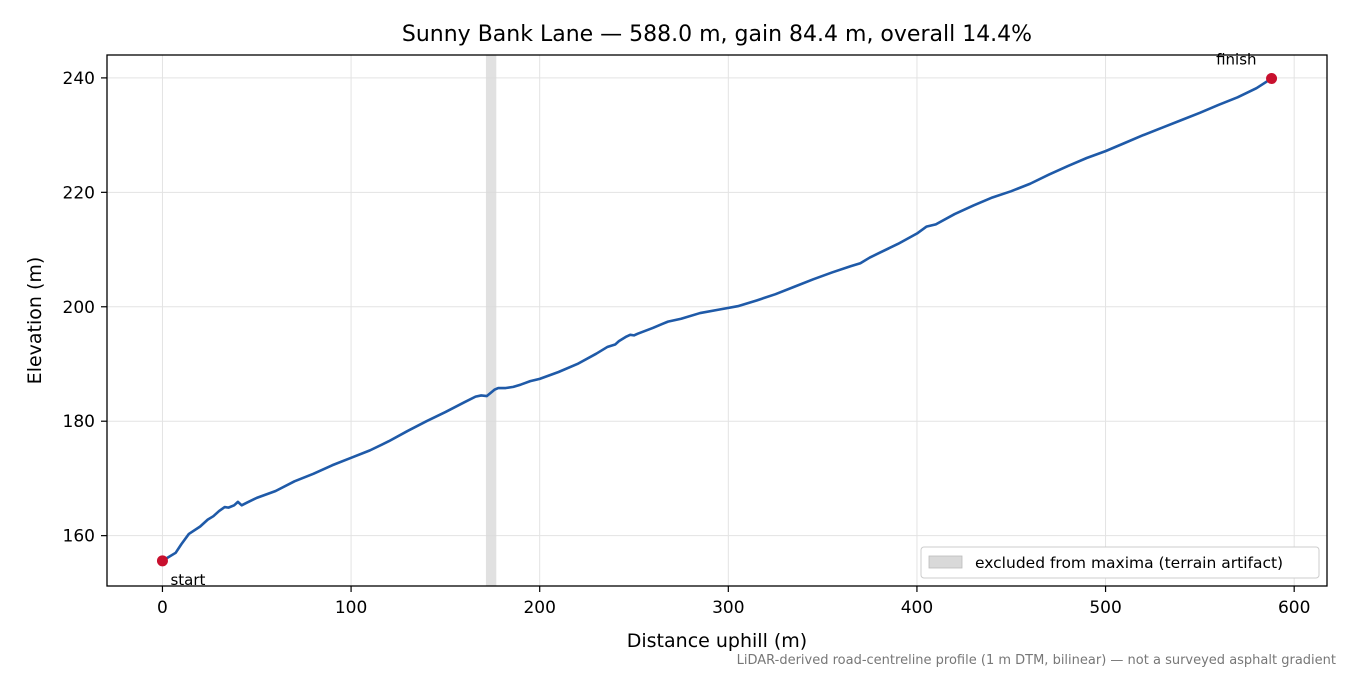  What do you see at coordinates (717, 641) in the screenshot?
I see `x-axis-label: Distance uphill (m)` at bounding box center [717, 641].